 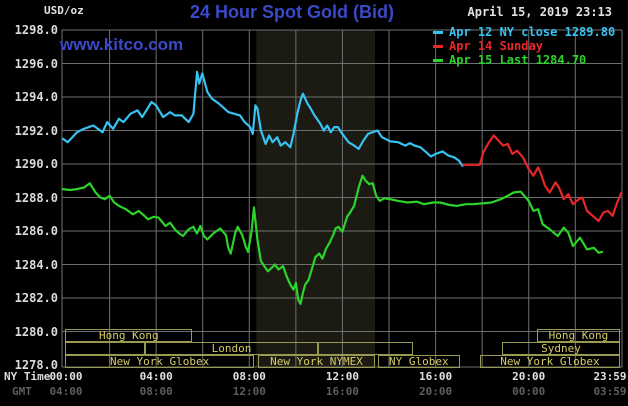 What do you see at coordinates (122, 44) in the screenshot?
I see `kitco-watermark: www.kitco.com` at bounding box center [122, 44].